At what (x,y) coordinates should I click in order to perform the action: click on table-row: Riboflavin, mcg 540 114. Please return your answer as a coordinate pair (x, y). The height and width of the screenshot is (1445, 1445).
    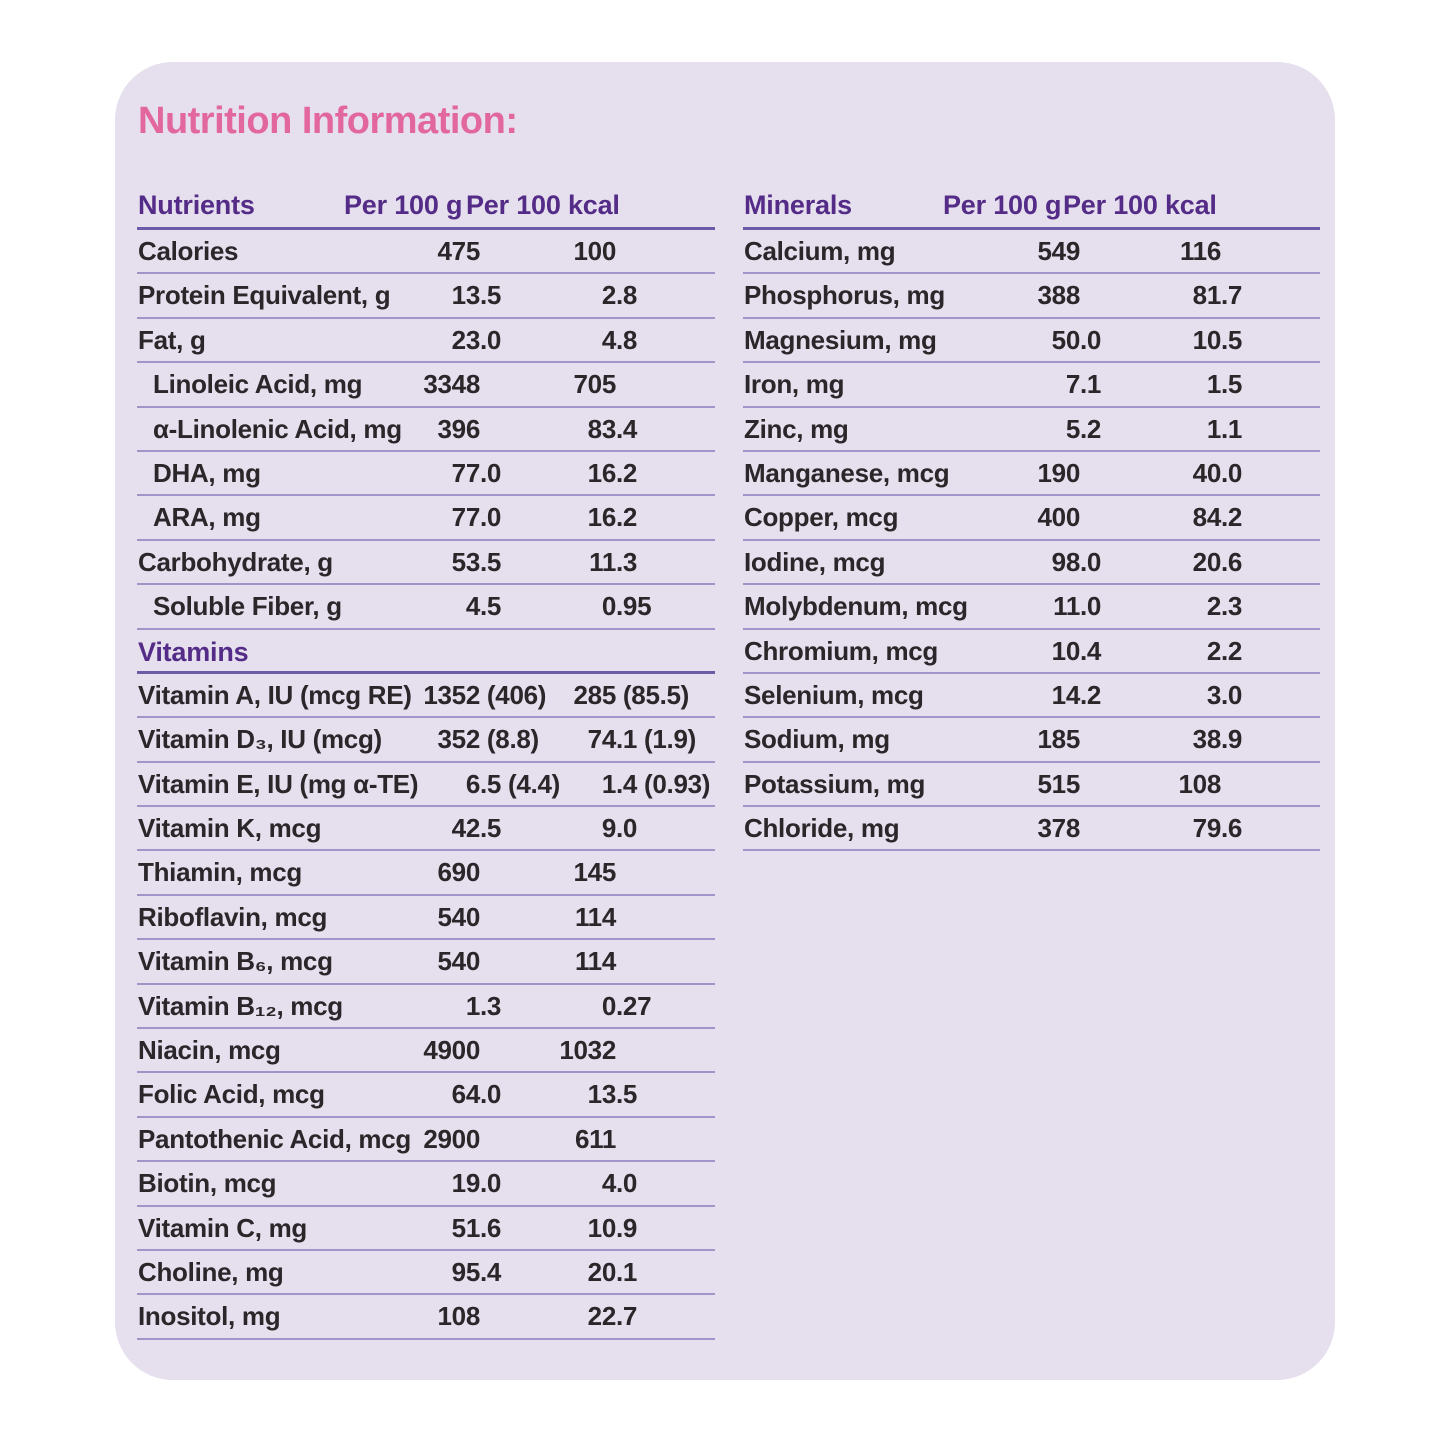
    Looking at the image, I should click on (426, 918).